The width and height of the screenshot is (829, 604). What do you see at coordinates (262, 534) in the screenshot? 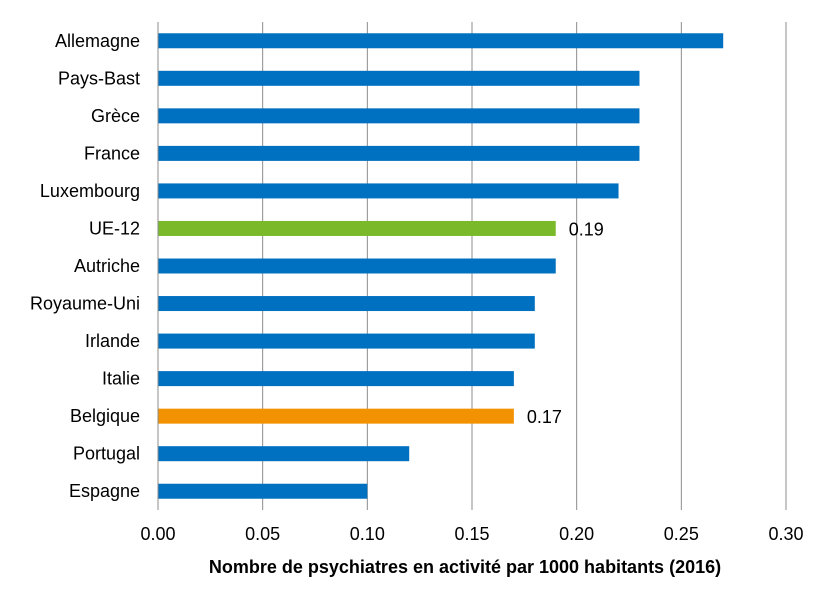
I see `x-tick-label: 0.05` at bounding box center [262, 534].